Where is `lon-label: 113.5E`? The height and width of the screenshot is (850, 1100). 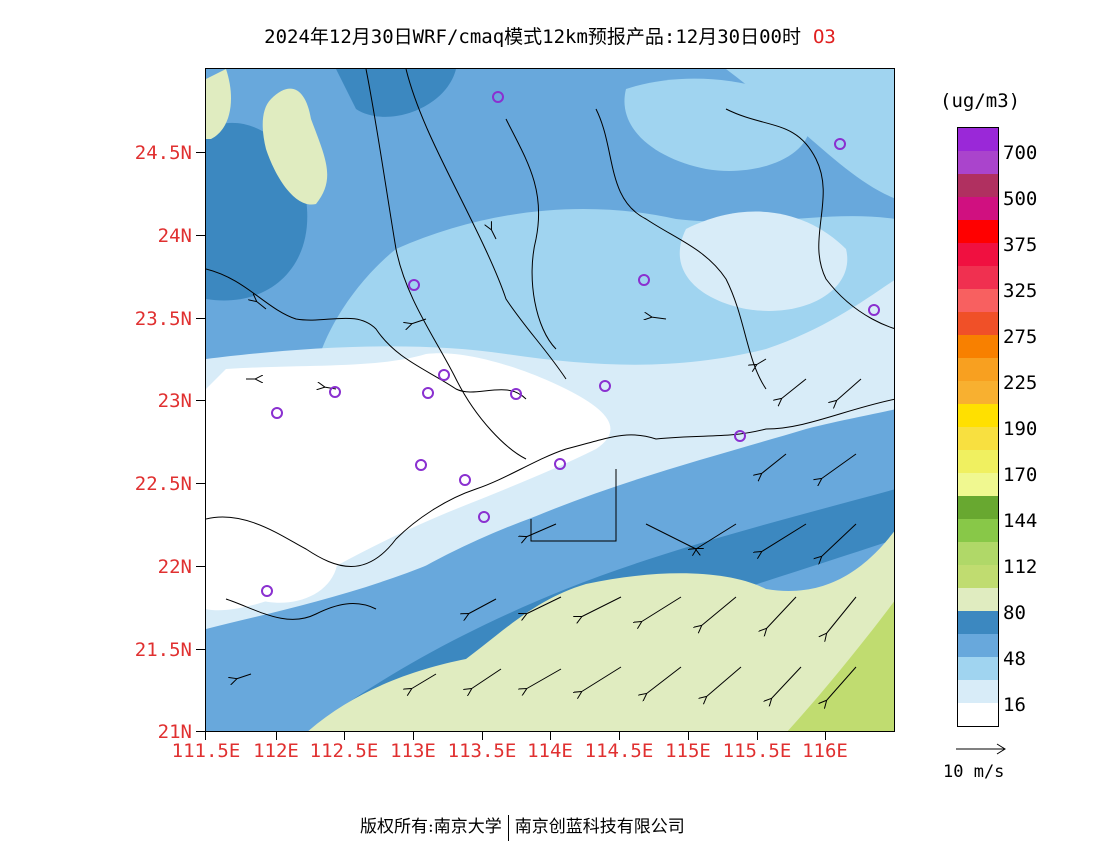
lon-label: 113.5E is located at coordinates (482, 751).